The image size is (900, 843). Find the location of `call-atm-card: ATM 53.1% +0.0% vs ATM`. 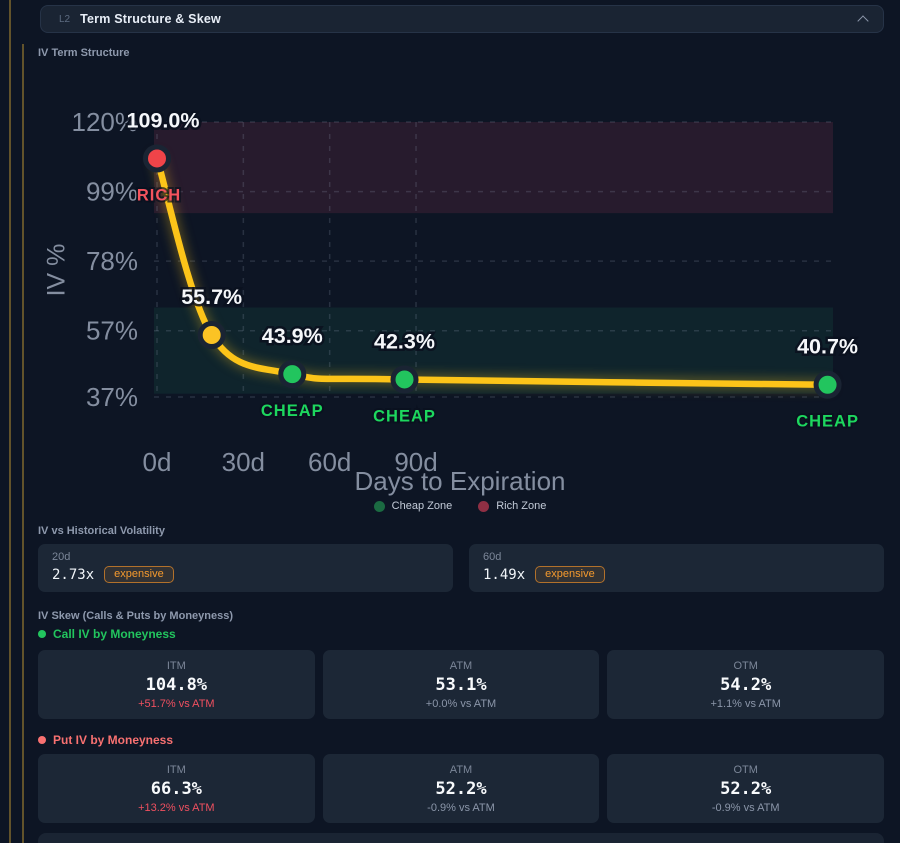

call-atm-card: ATM 53.1% +0.0% vs ATM is located at coordinates (461, 684).